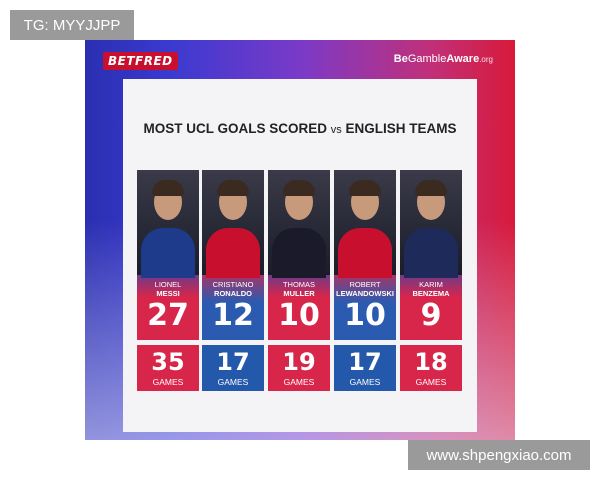  I want to click on player-goals-card: LIONEL MESSI 27, so click(168, 255).